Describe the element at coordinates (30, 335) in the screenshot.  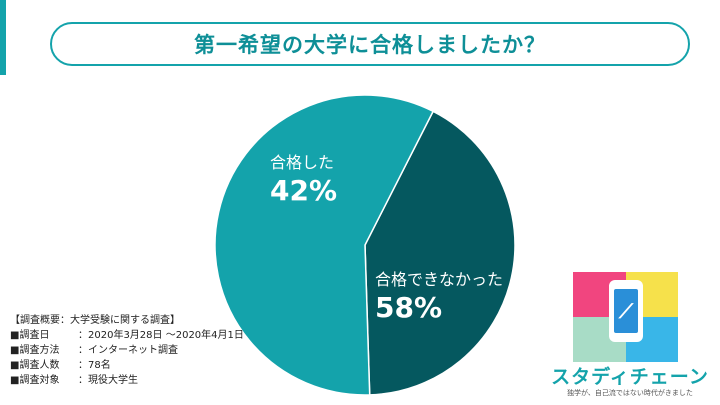
I see `summary-key: ■調査日` at that location.